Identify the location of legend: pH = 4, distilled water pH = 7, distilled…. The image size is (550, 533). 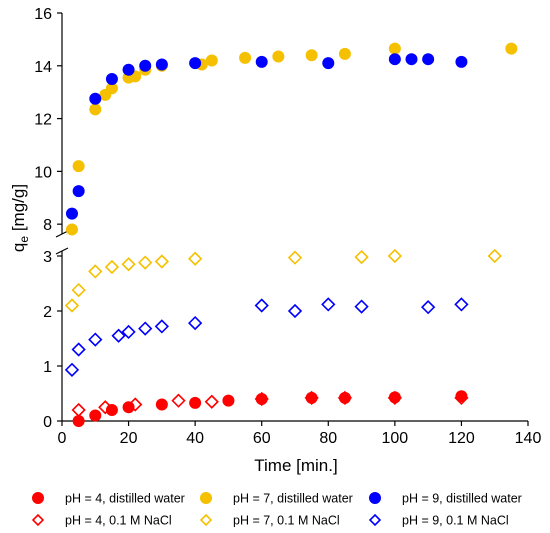
(276, 510).